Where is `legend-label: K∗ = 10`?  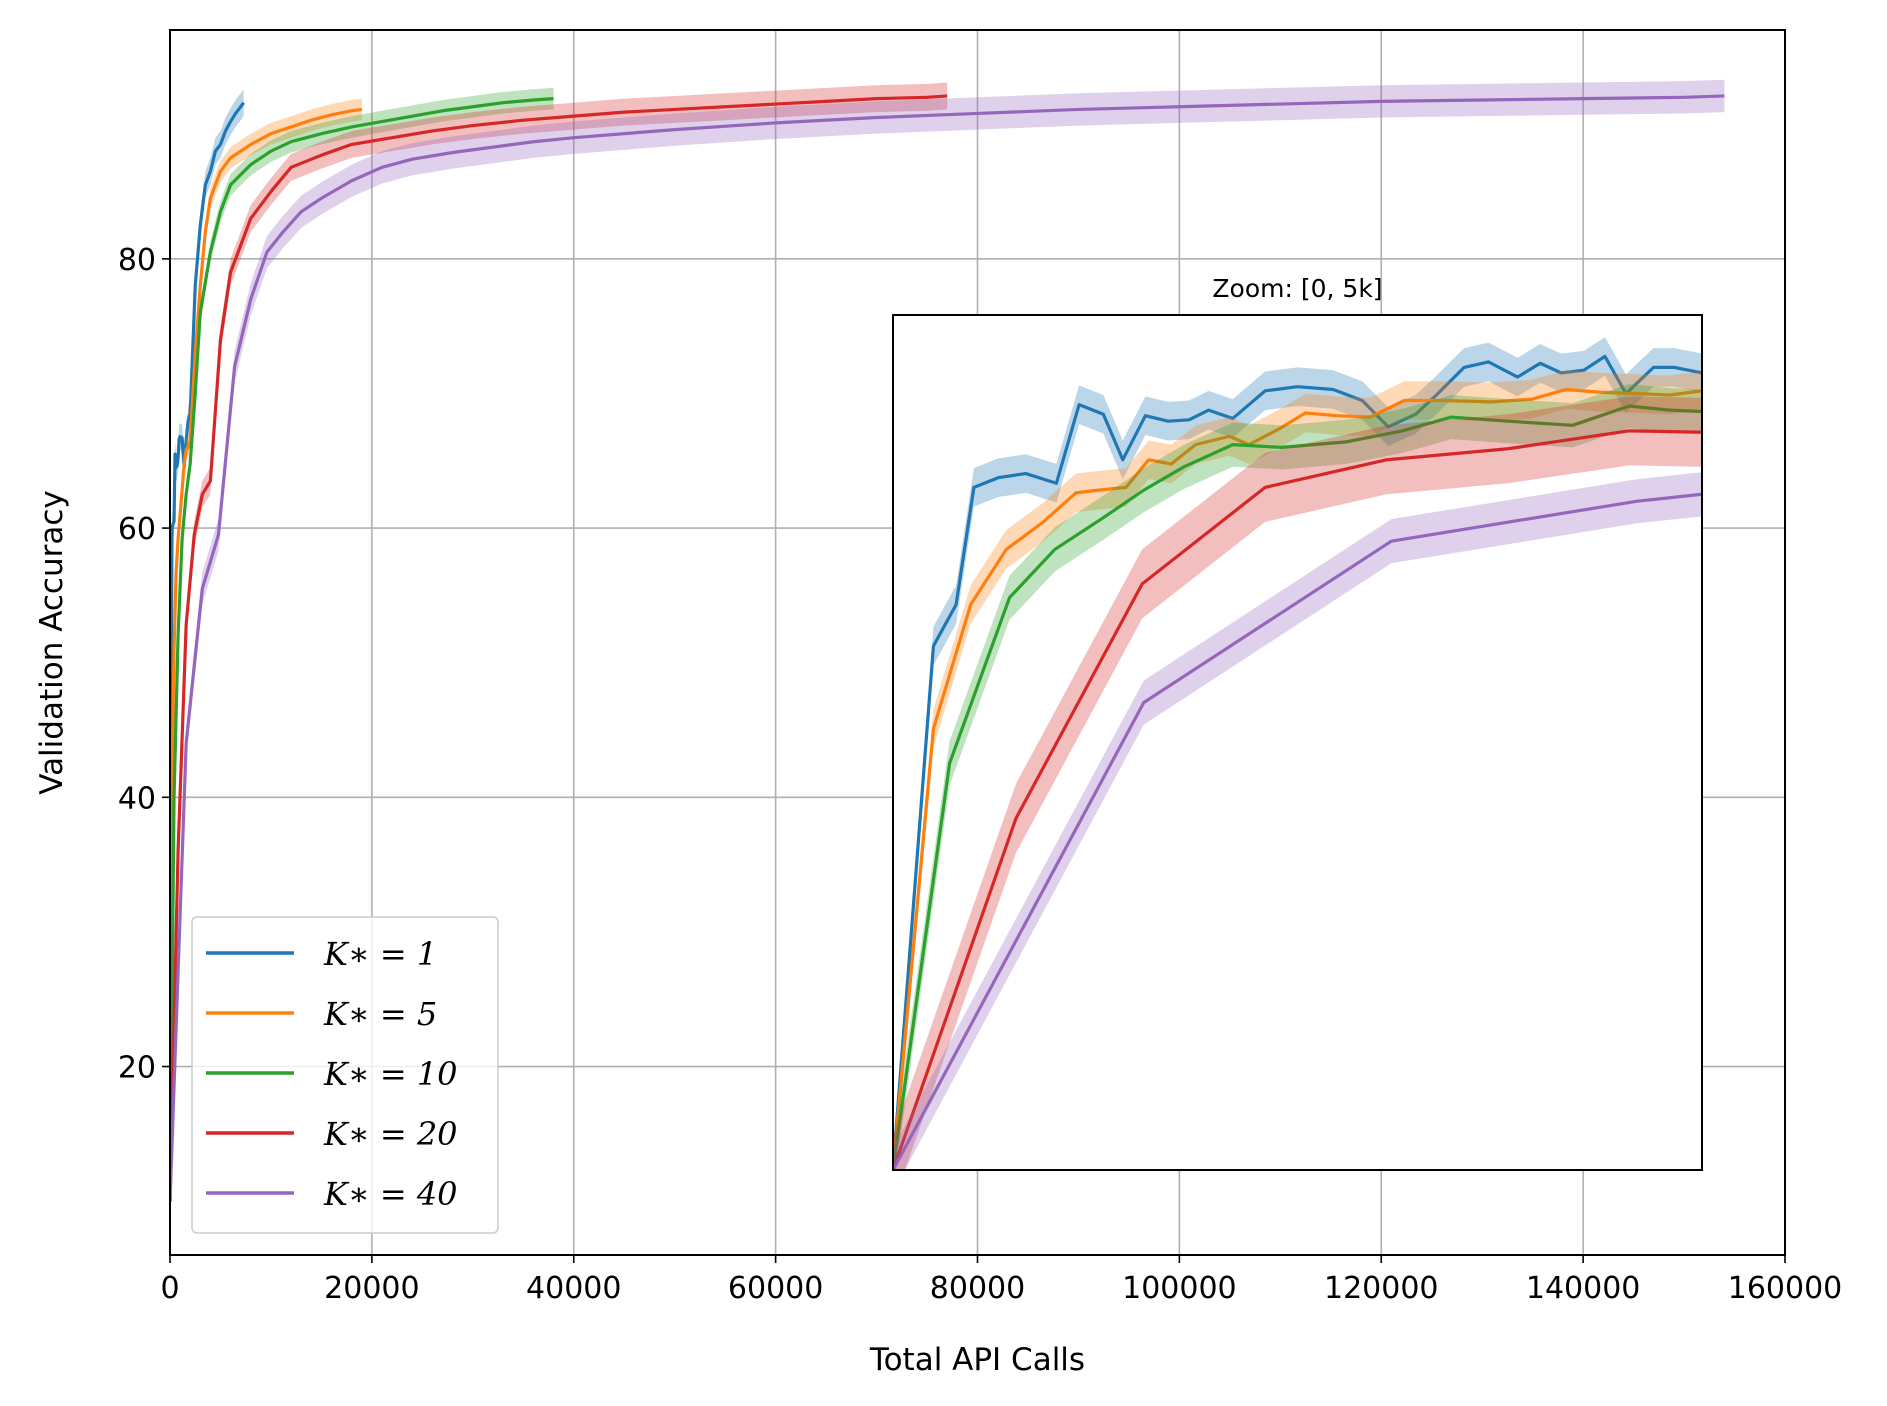
legend-label: K∗ = 10 is located at coordinates (390, 1074).